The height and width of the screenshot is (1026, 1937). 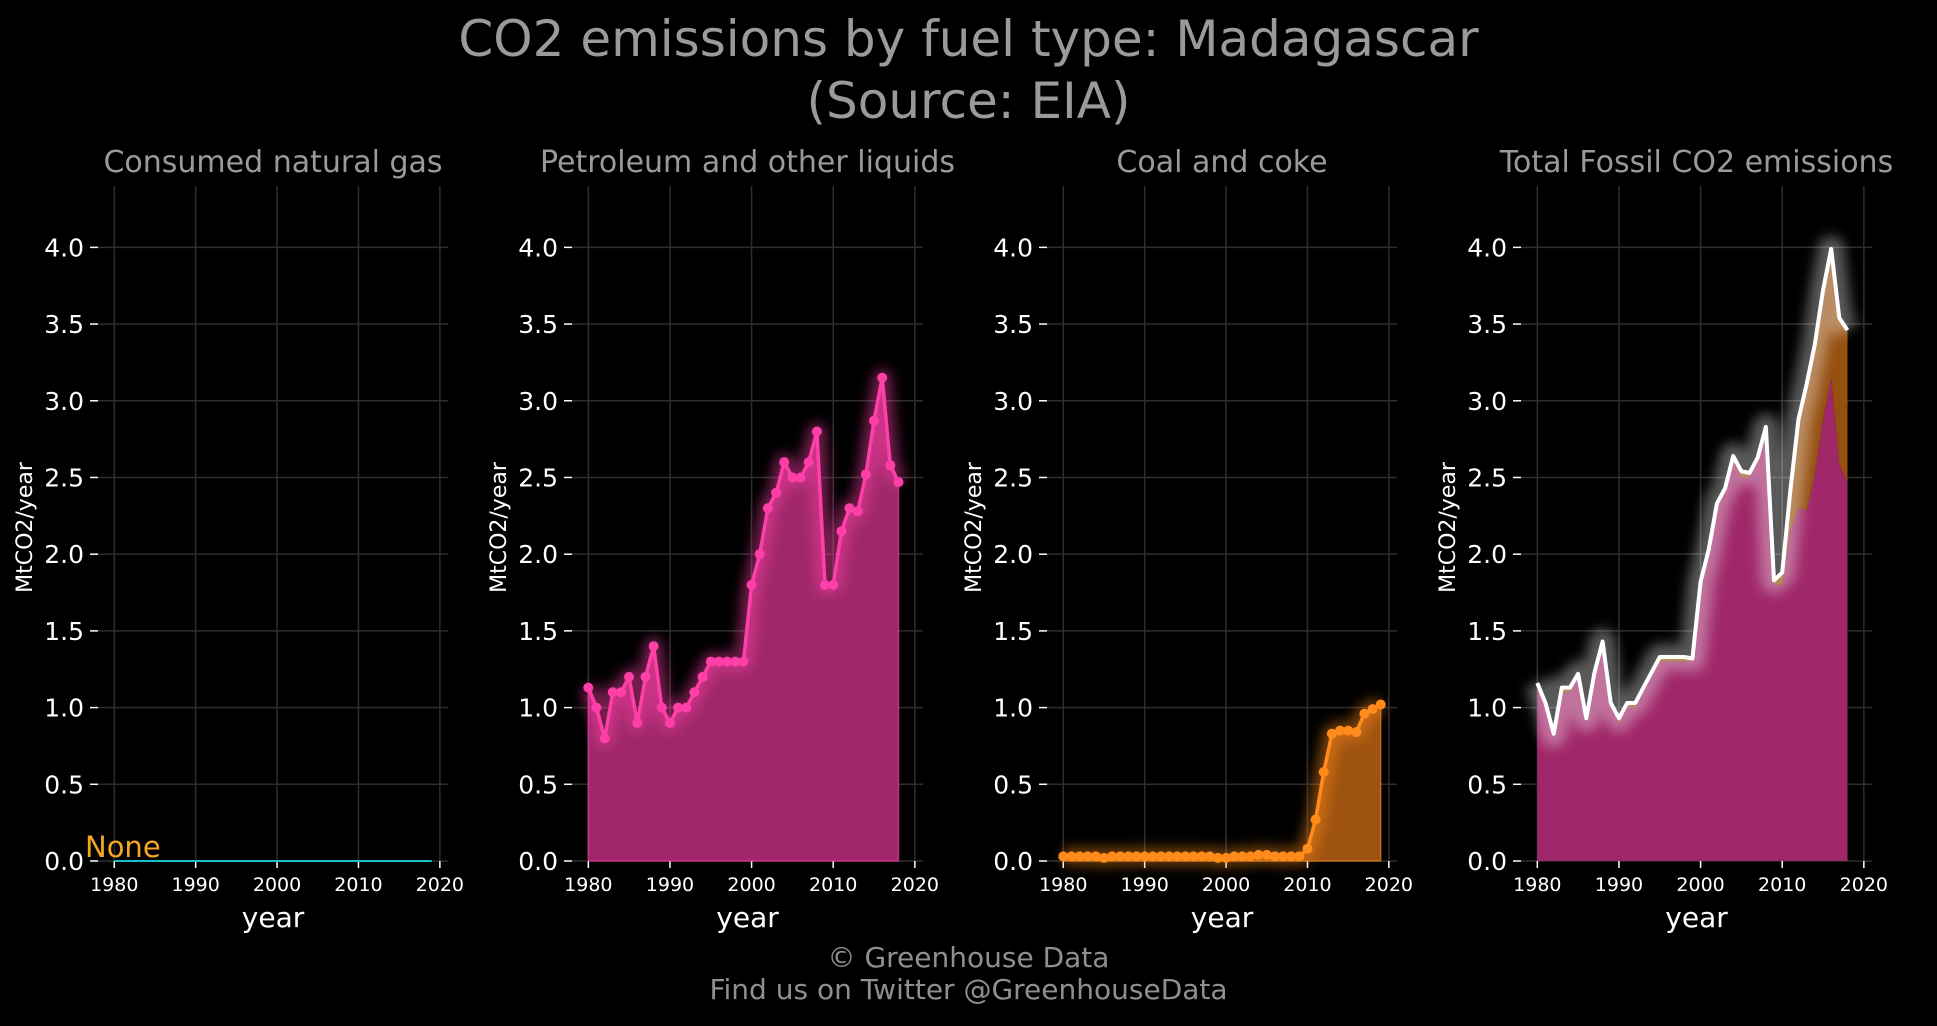 I want to click on series-line-total, so click(x=1692, y=491).